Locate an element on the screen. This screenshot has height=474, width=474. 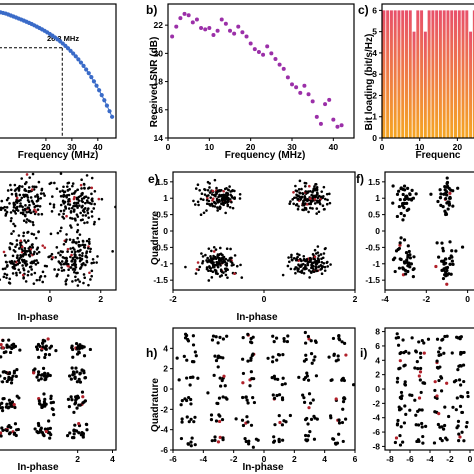
axis-label-d-x: In-phase is located at coordinates (38, 317).